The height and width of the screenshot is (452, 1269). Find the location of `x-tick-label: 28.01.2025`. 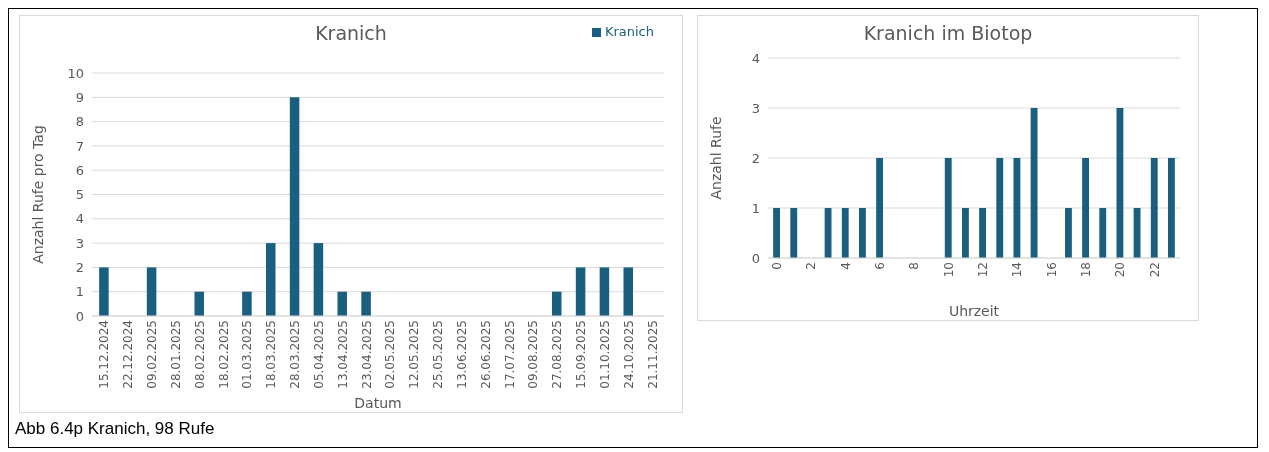

x-tick-label: 28.01.2025 is located at coordinates (175, 354).